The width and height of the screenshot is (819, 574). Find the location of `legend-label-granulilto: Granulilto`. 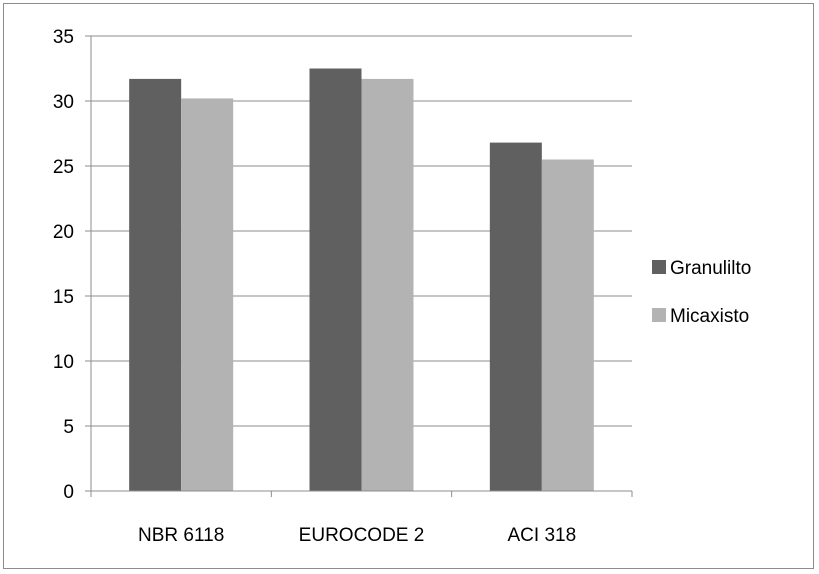

legend-label-granulilto: Granulilto is located at coordinates (710, 268).